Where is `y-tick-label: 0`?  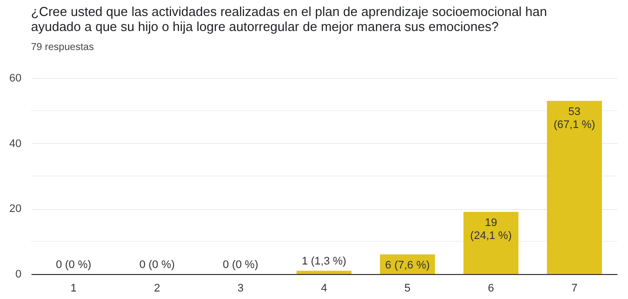
y-tick-label: 0 is located at coordinates (18, 274).